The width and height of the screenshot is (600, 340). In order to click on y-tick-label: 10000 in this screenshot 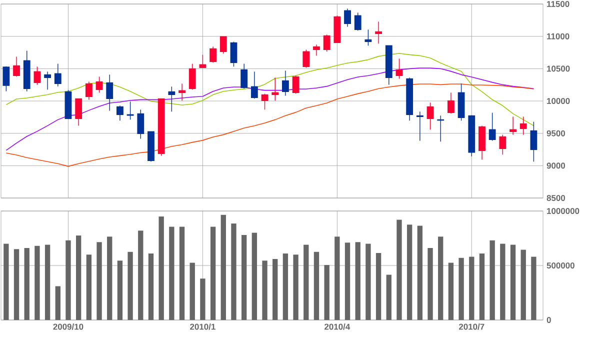, I will do `click(558, 101)`.